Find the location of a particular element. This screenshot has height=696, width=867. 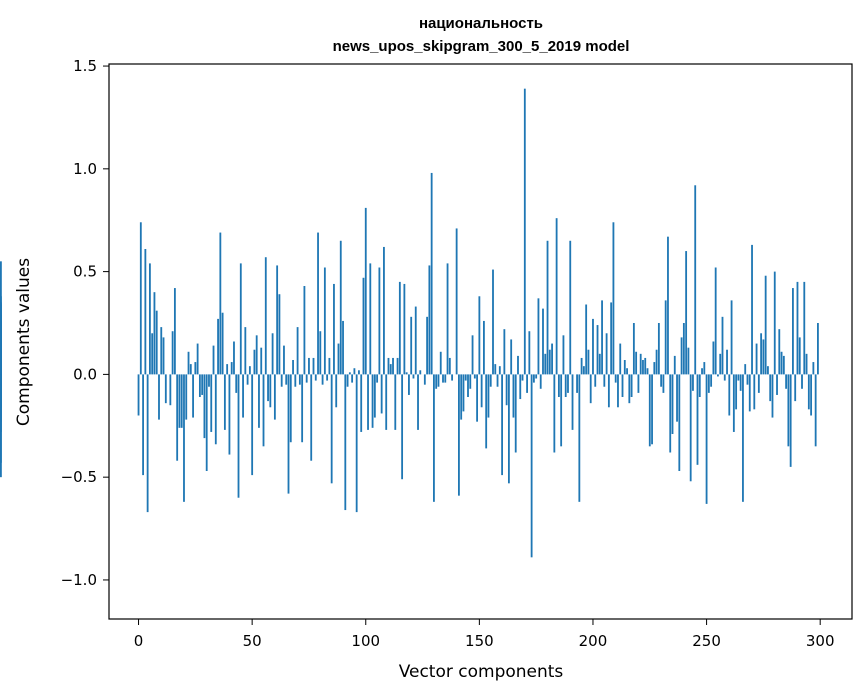

x-axis-label: Vector components is located at coordinates (481, 672).